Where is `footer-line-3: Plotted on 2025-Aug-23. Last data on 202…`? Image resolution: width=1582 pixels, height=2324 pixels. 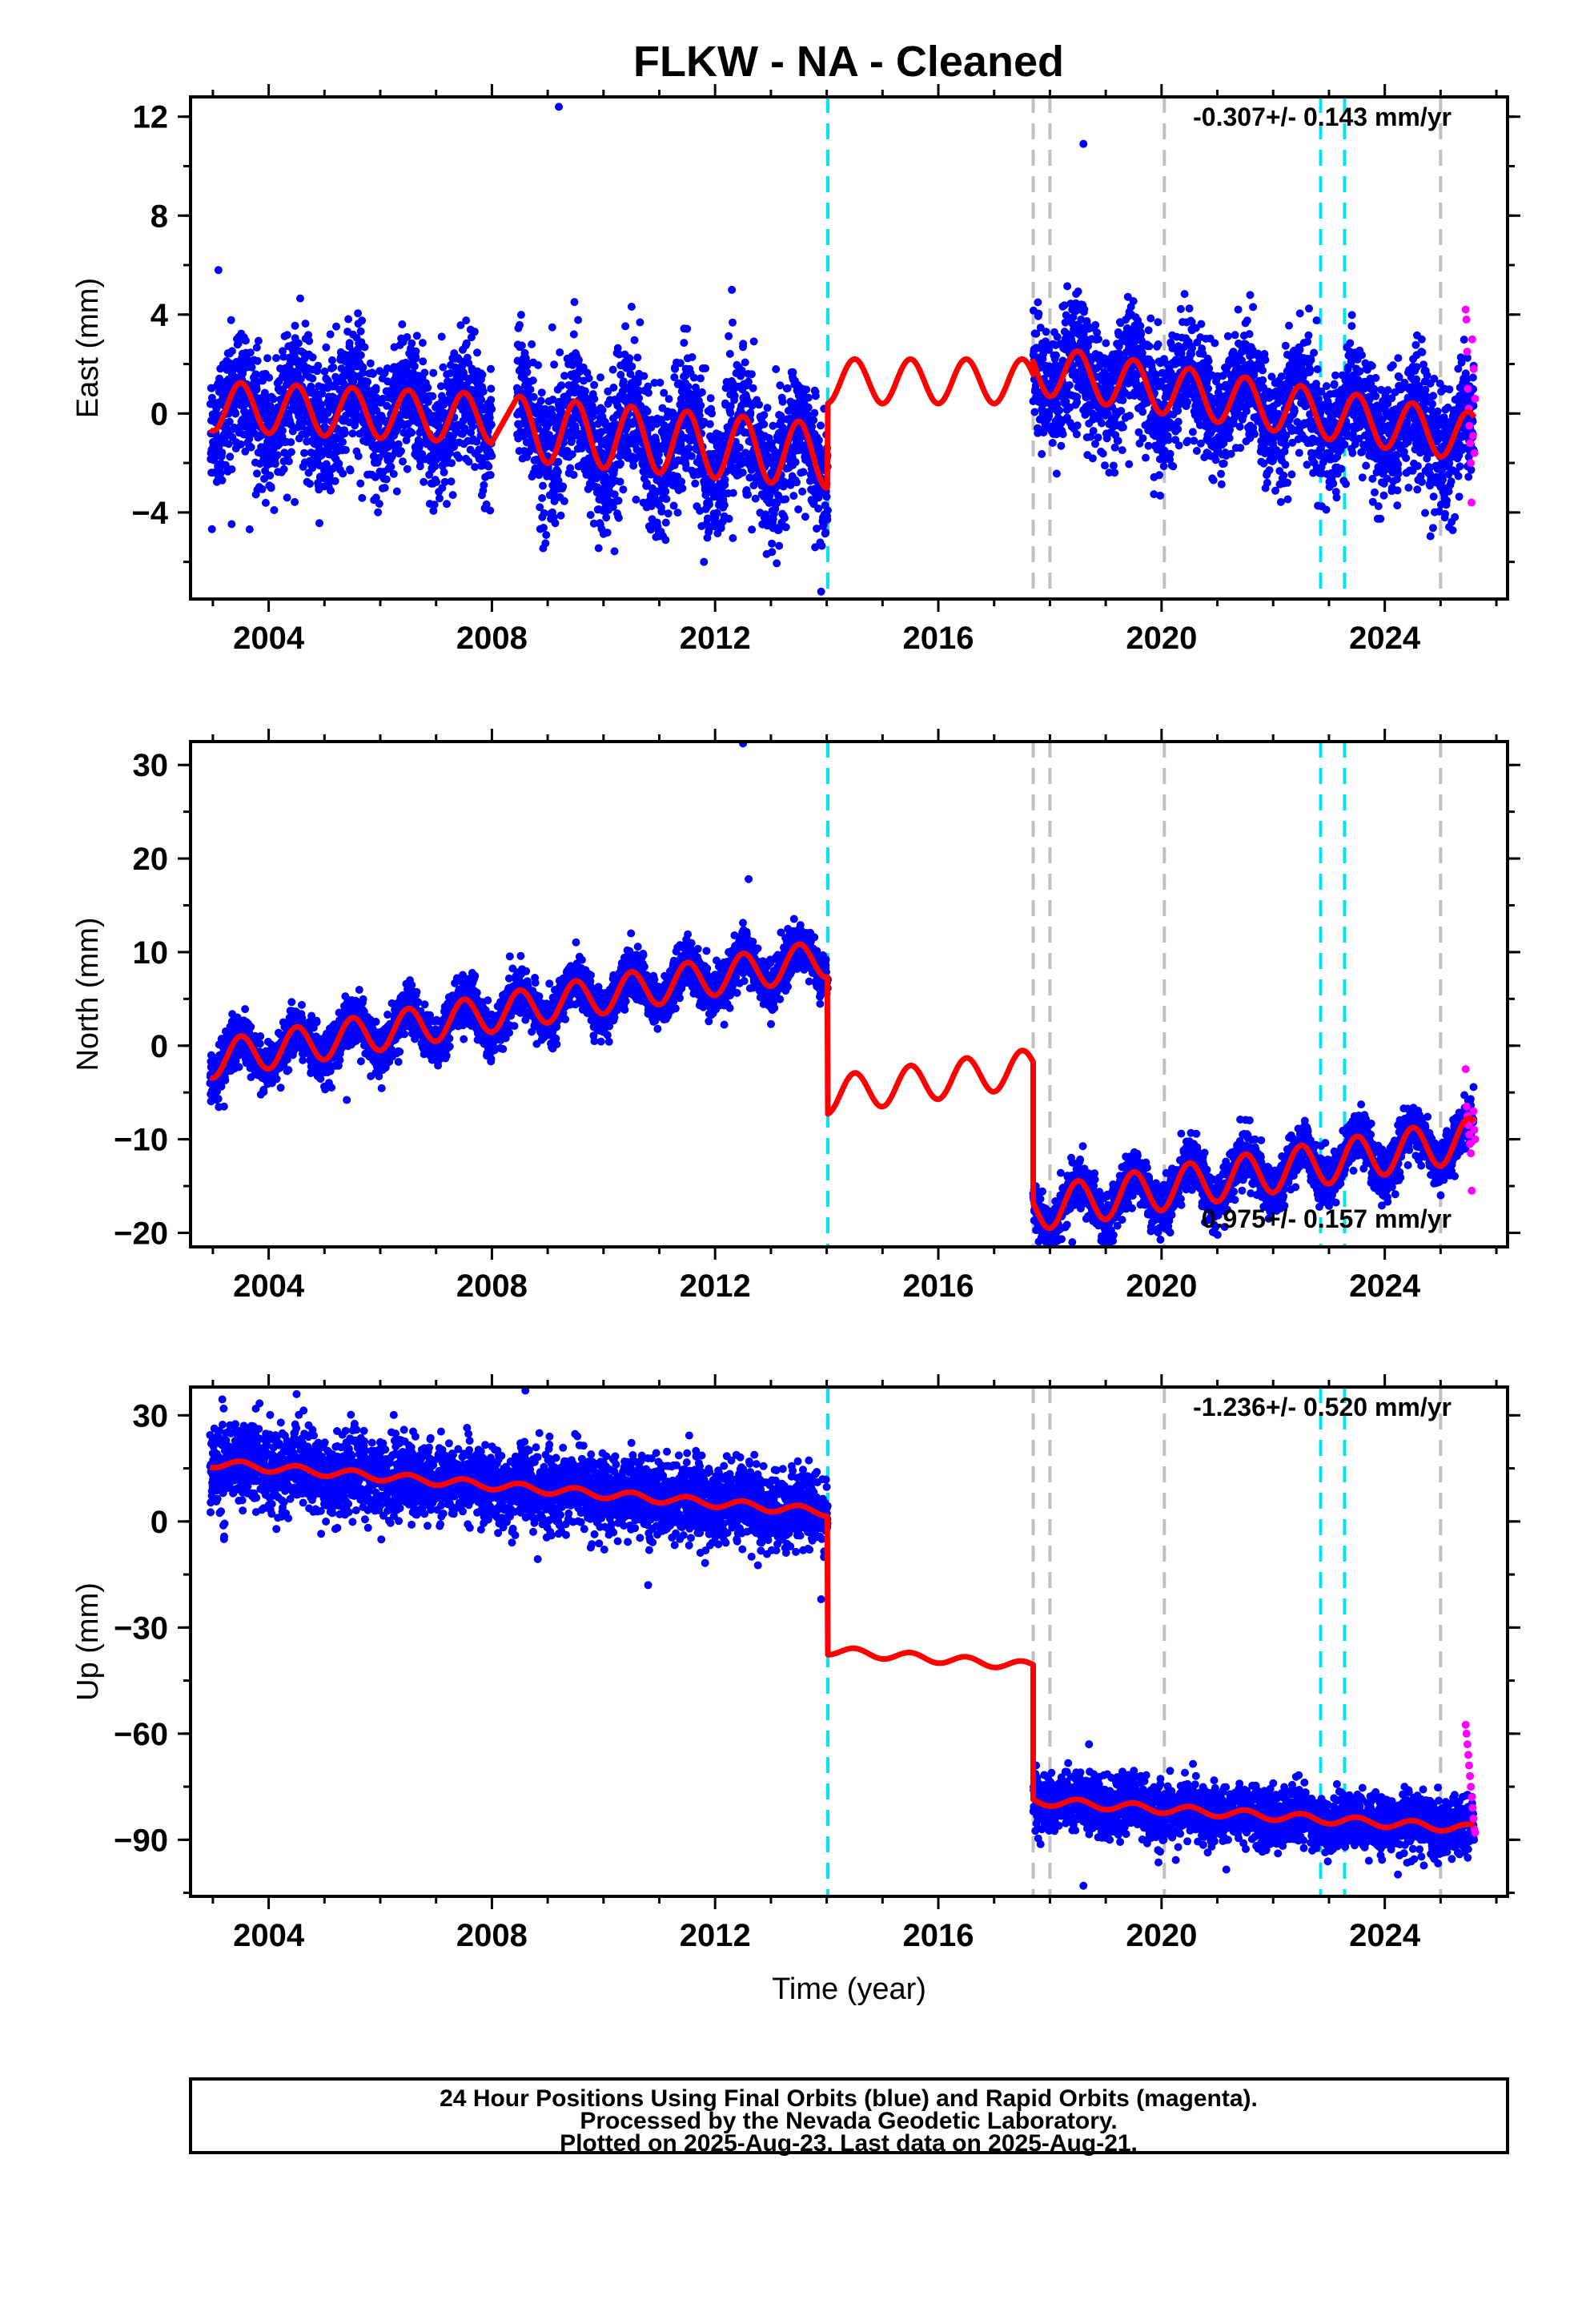 footer-line-3: Plotted on 2025-Aug-23. Last data on 202… is located at coordinates (849, 2143).